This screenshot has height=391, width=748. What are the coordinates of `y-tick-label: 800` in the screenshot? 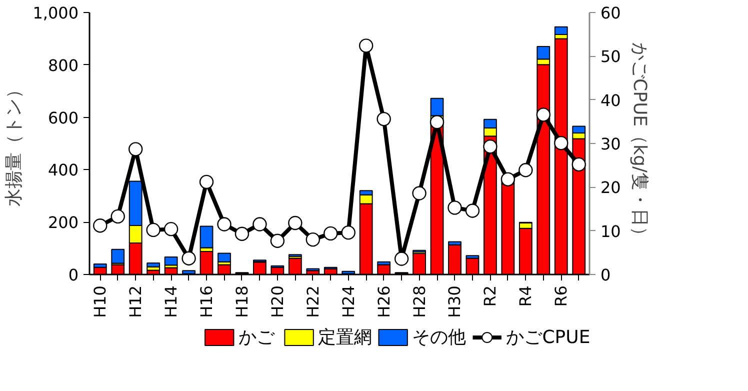 It's located at (63, 65).